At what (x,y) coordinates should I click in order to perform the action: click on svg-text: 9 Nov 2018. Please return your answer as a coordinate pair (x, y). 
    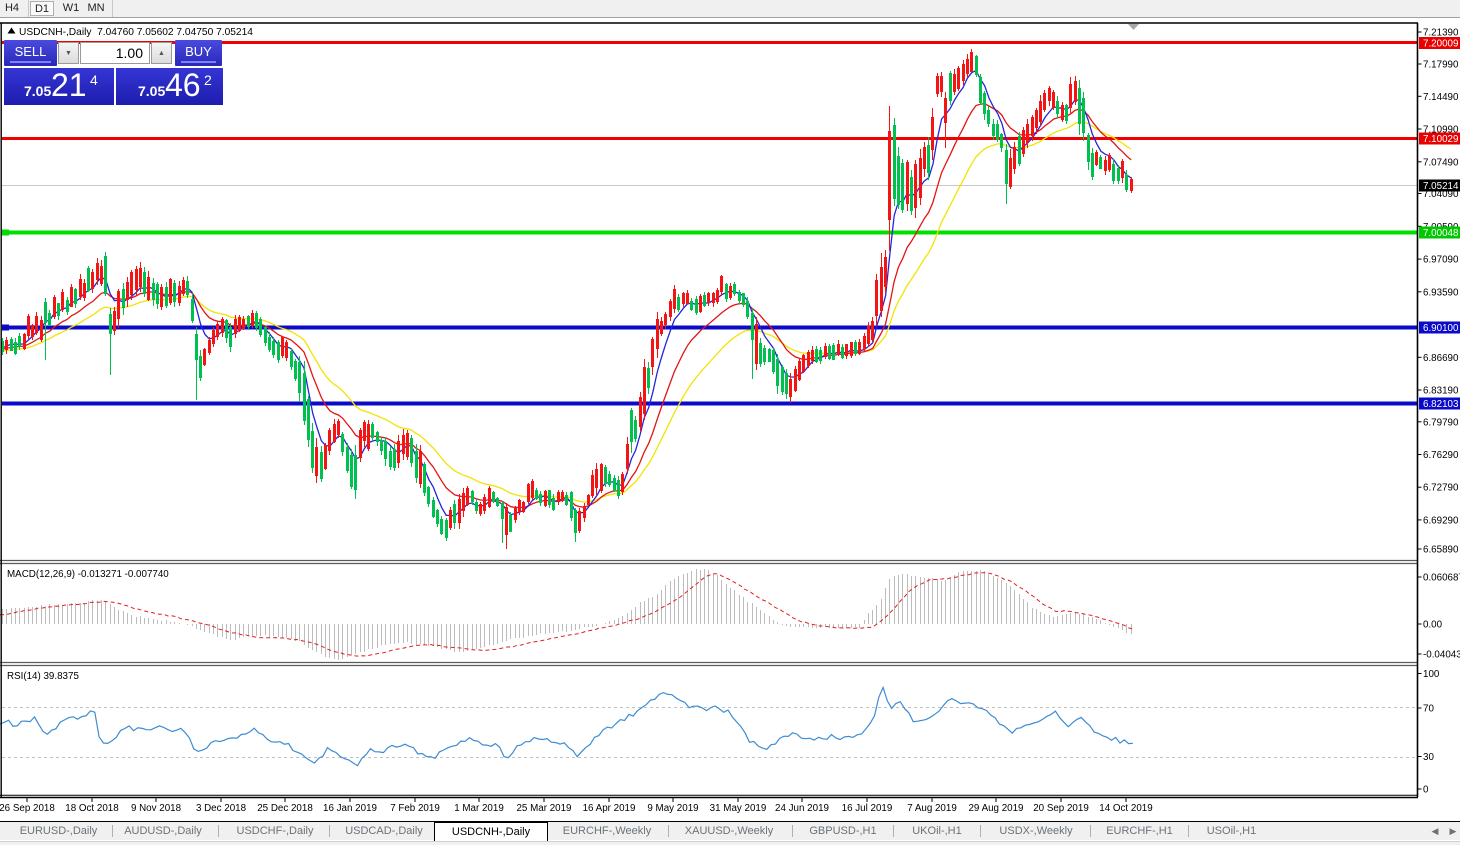
    Looking at the image, I should click on (156, 808).